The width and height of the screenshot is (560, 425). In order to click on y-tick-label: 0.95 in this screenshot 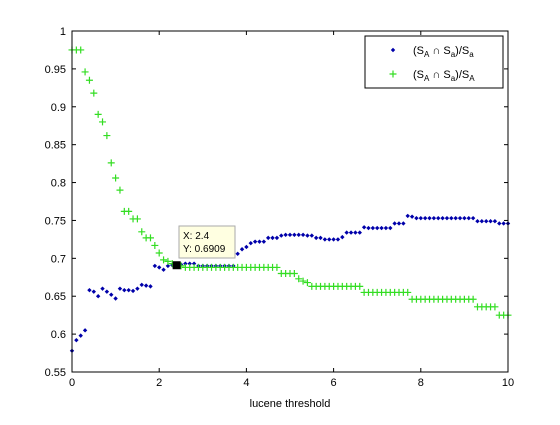, I will do `click(55, 70)`.